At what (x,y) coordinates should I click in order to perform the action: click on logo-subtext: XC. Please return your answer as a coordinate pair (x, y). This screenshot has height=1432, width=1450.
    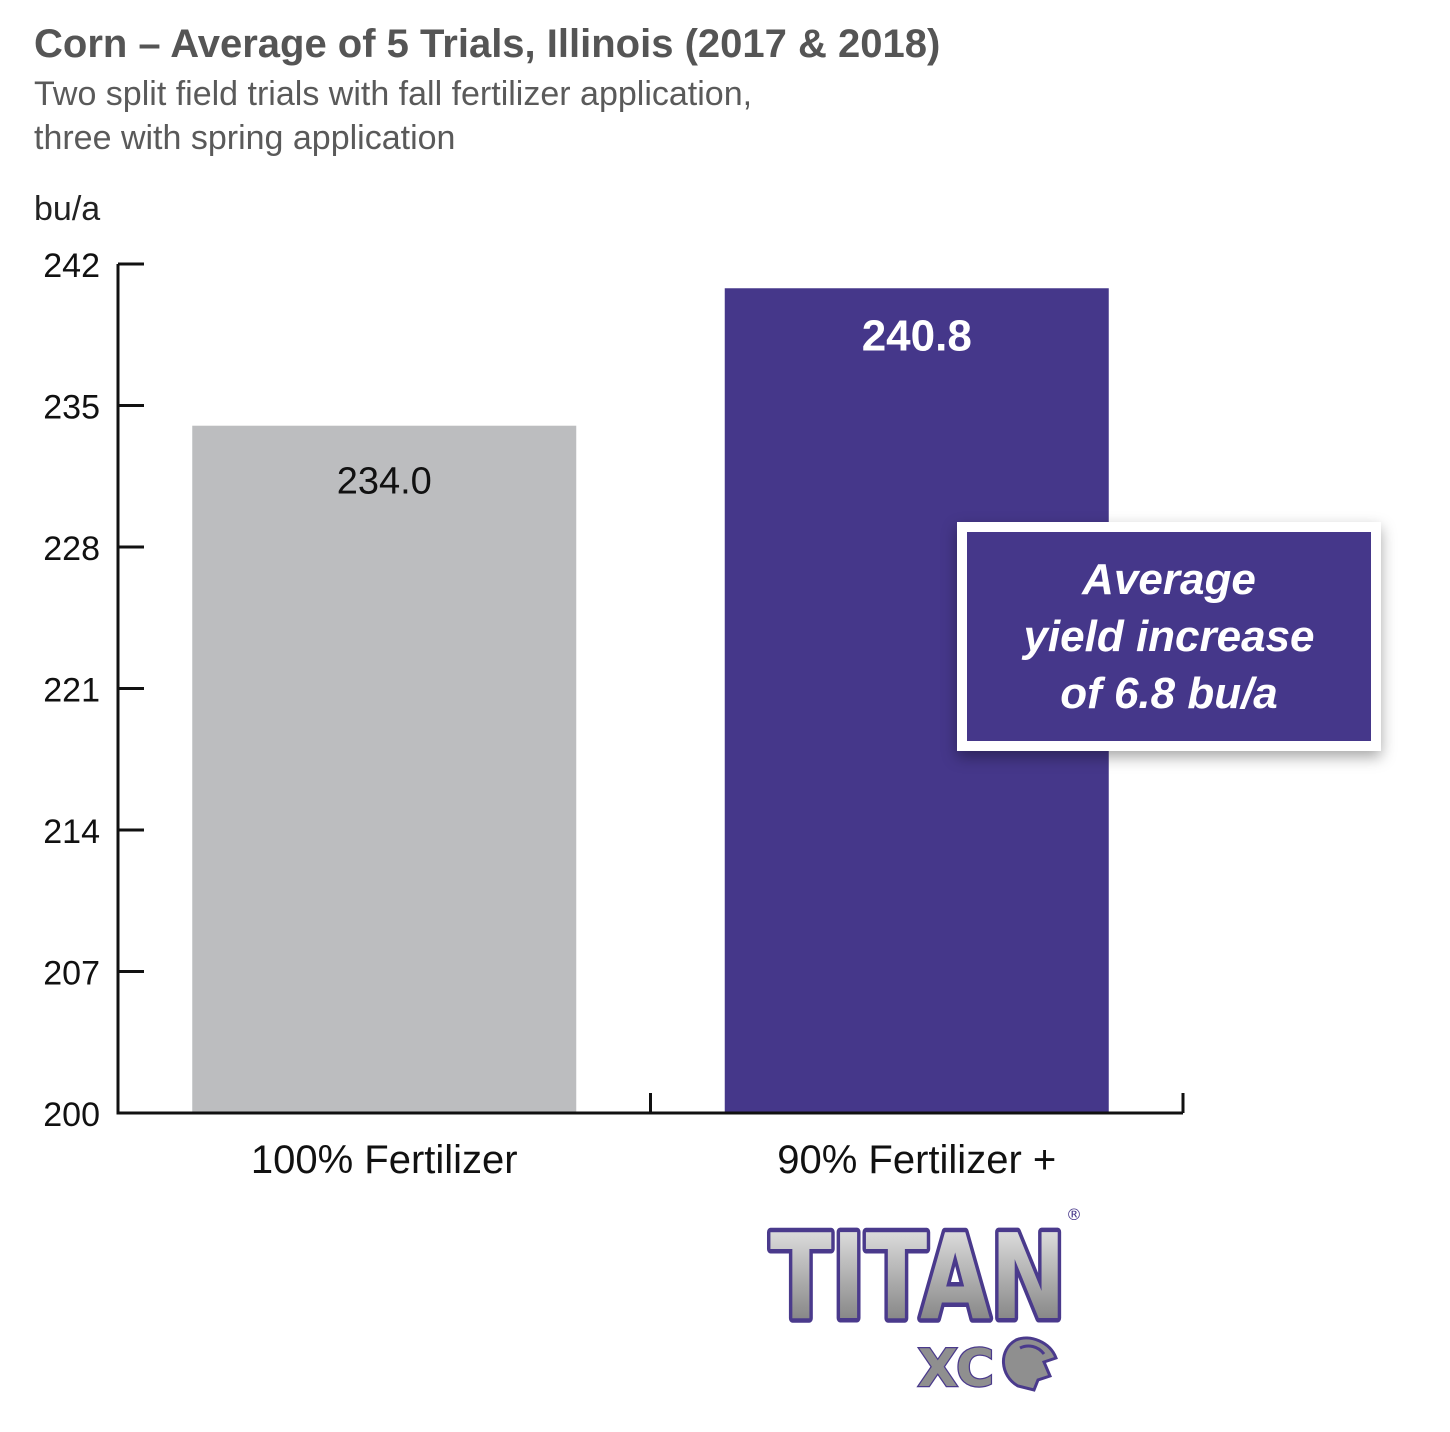
    Looking at the image, I should click on (956, 1368).